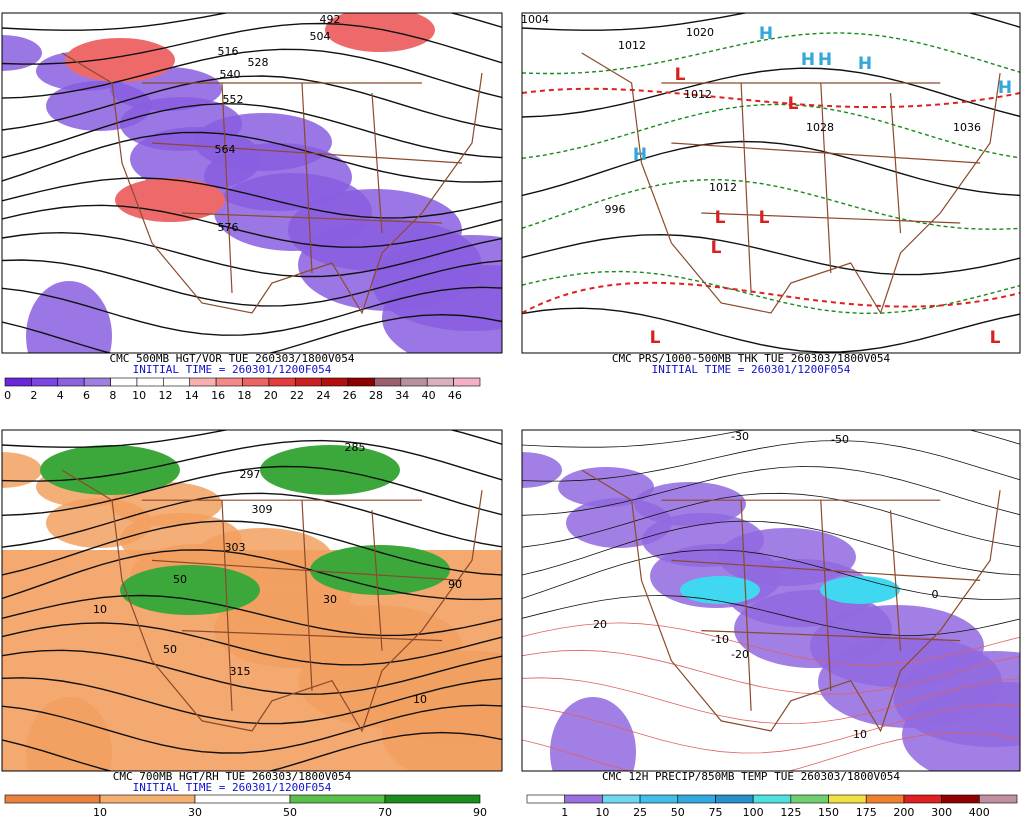 This screenshot has height=819, width=1024. I want to click on colorbar-label: 28, so click(376, 395).